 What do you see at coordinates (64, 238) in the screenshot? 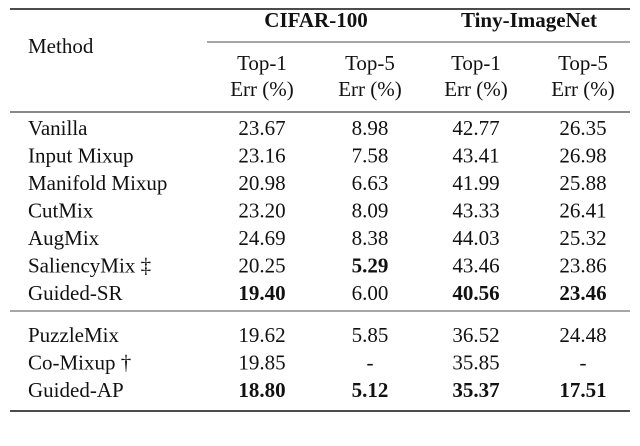
I see `method-name: AugMix` at bounding box center [64, 238].